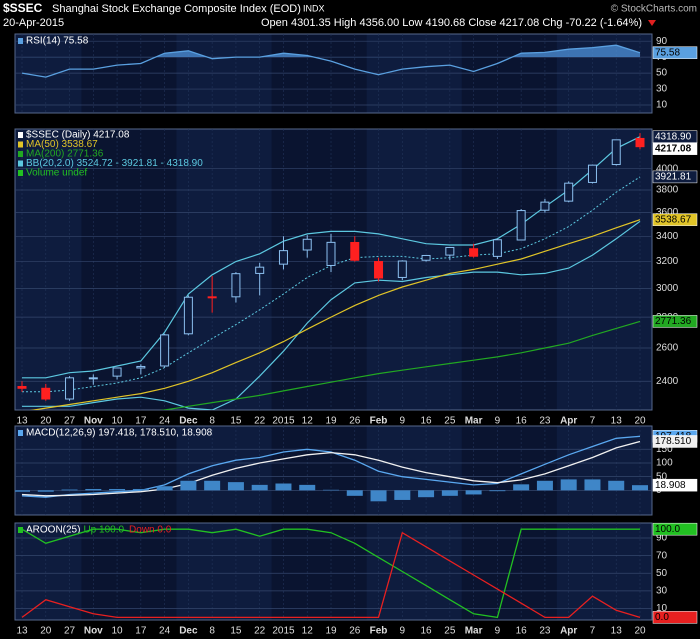 The width and height of the screenshot is (700, 639). I want to click on x-tick-label: 7, so click(593, 421).